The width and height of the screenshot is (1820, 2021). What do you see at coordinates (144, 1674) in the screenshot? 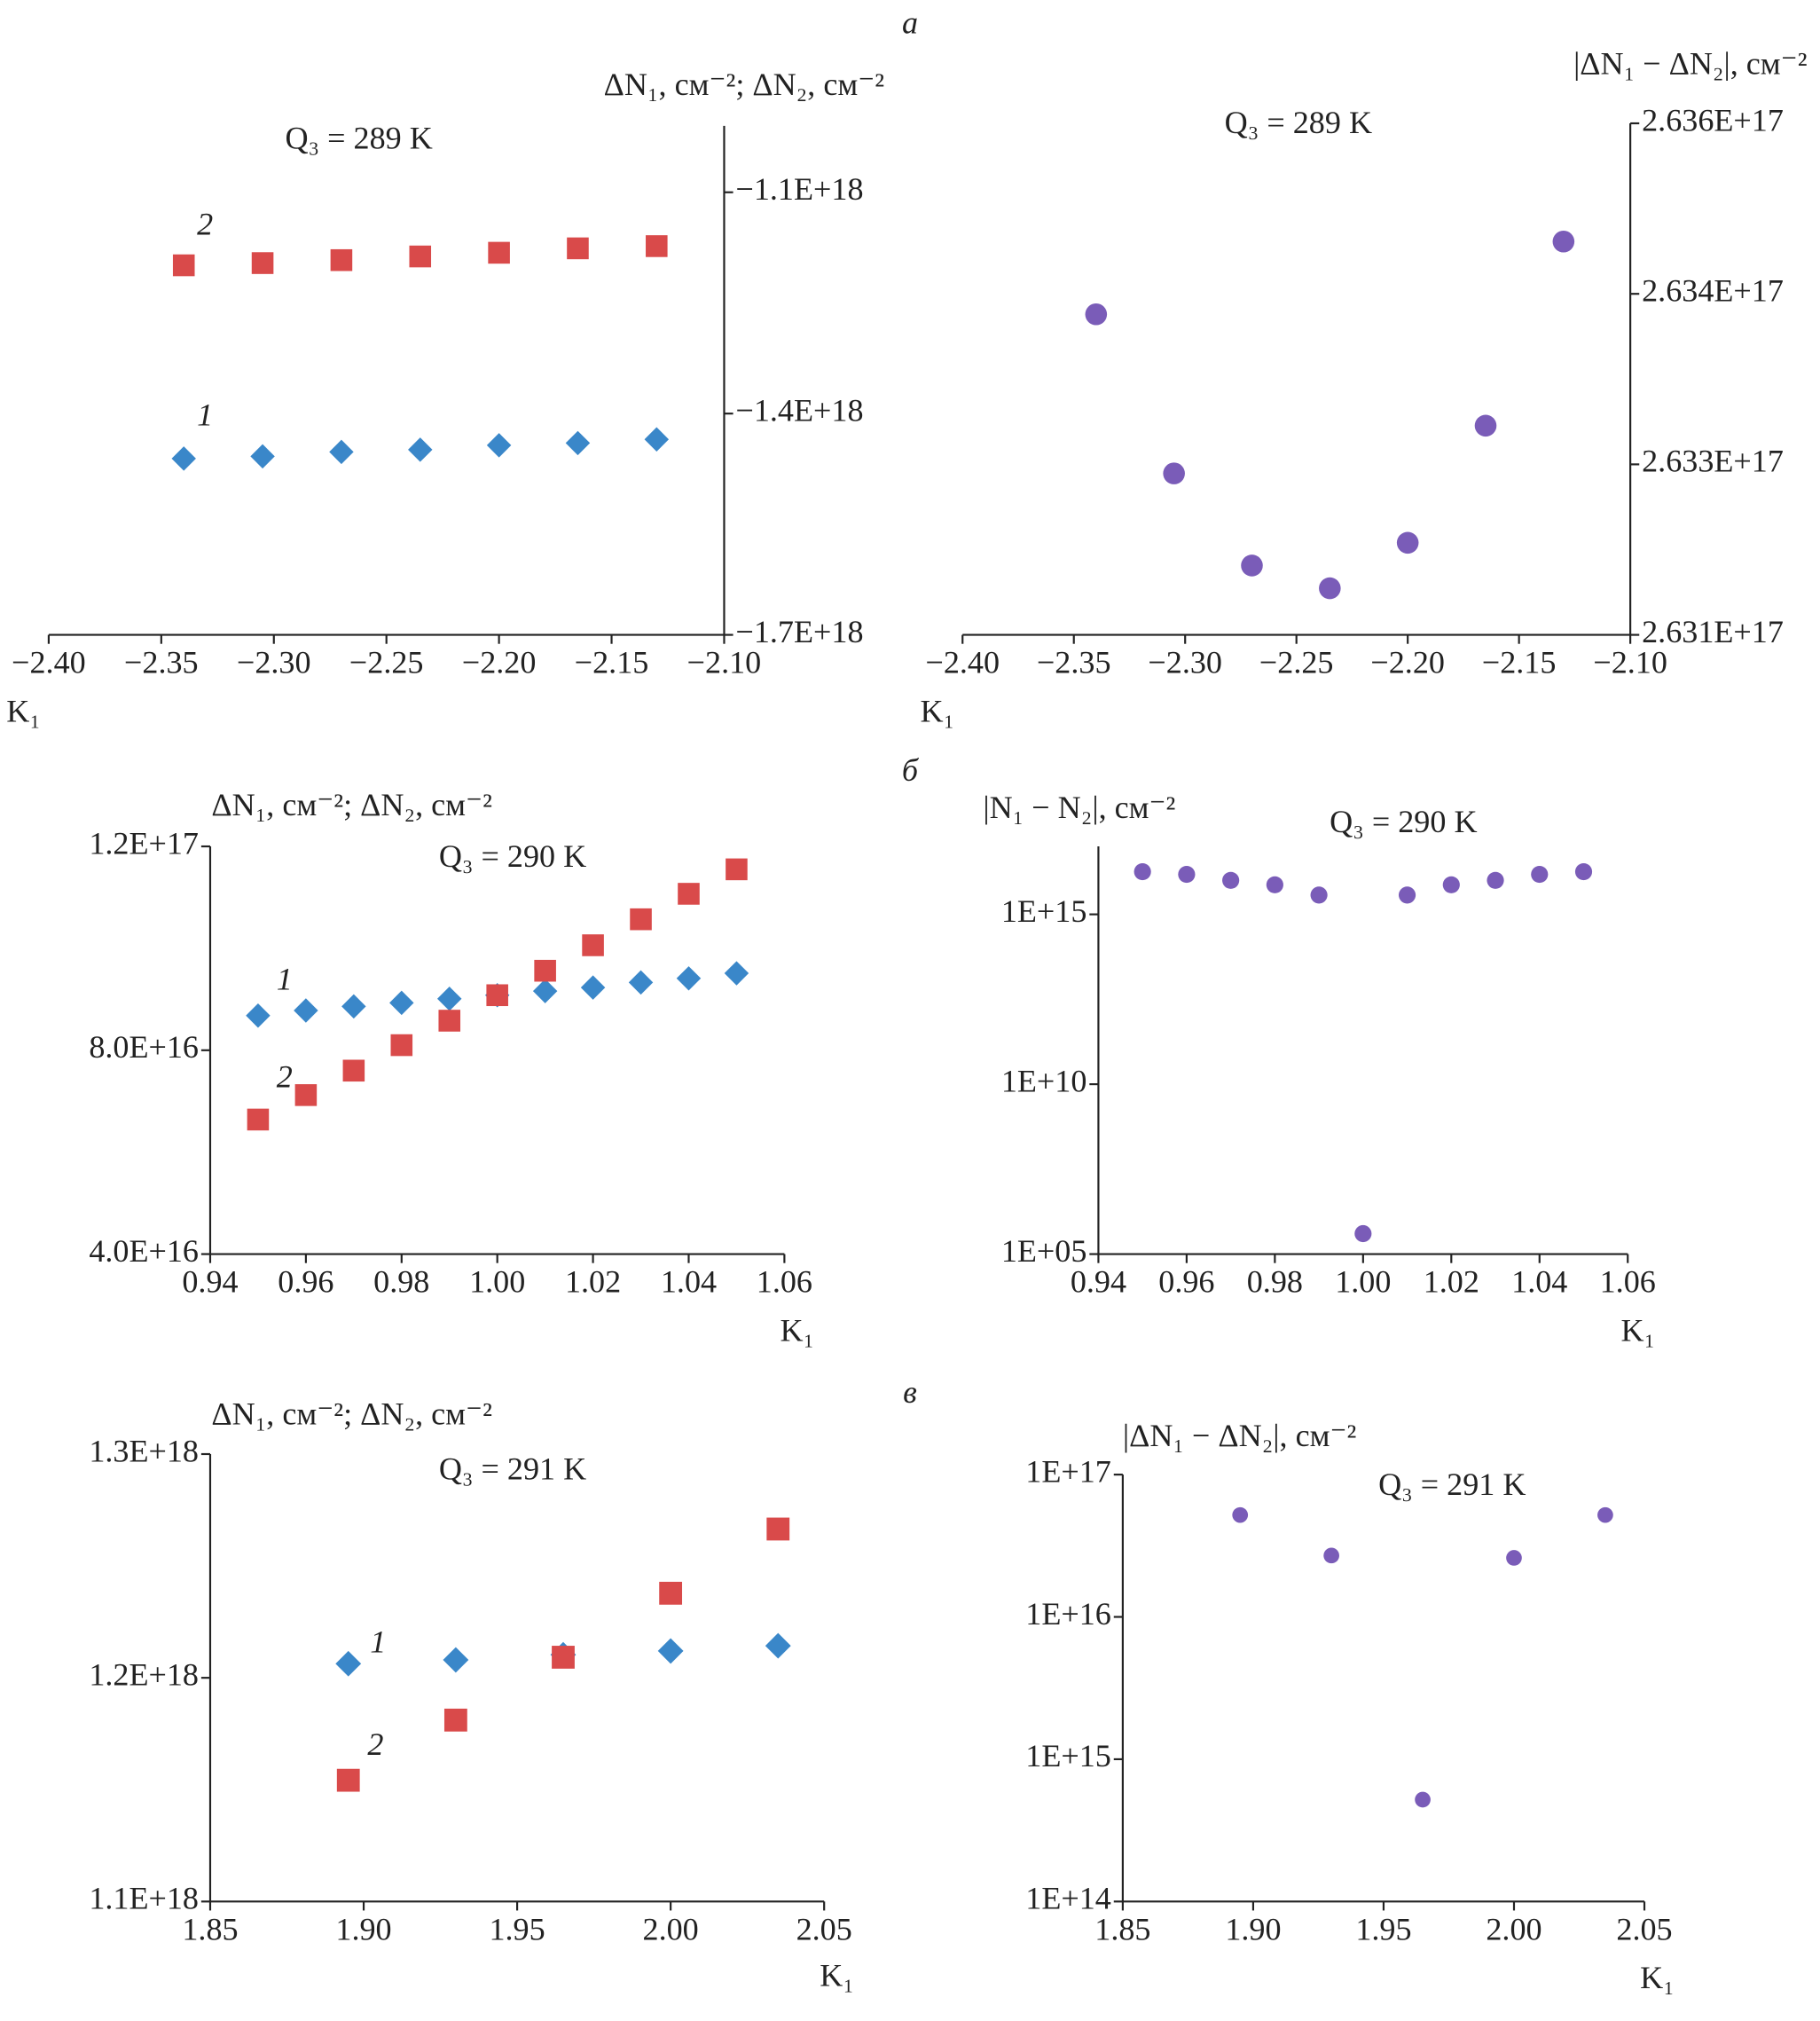
I see `y-tick-label: 1.2E+18` at bounding box center [144, 1674].